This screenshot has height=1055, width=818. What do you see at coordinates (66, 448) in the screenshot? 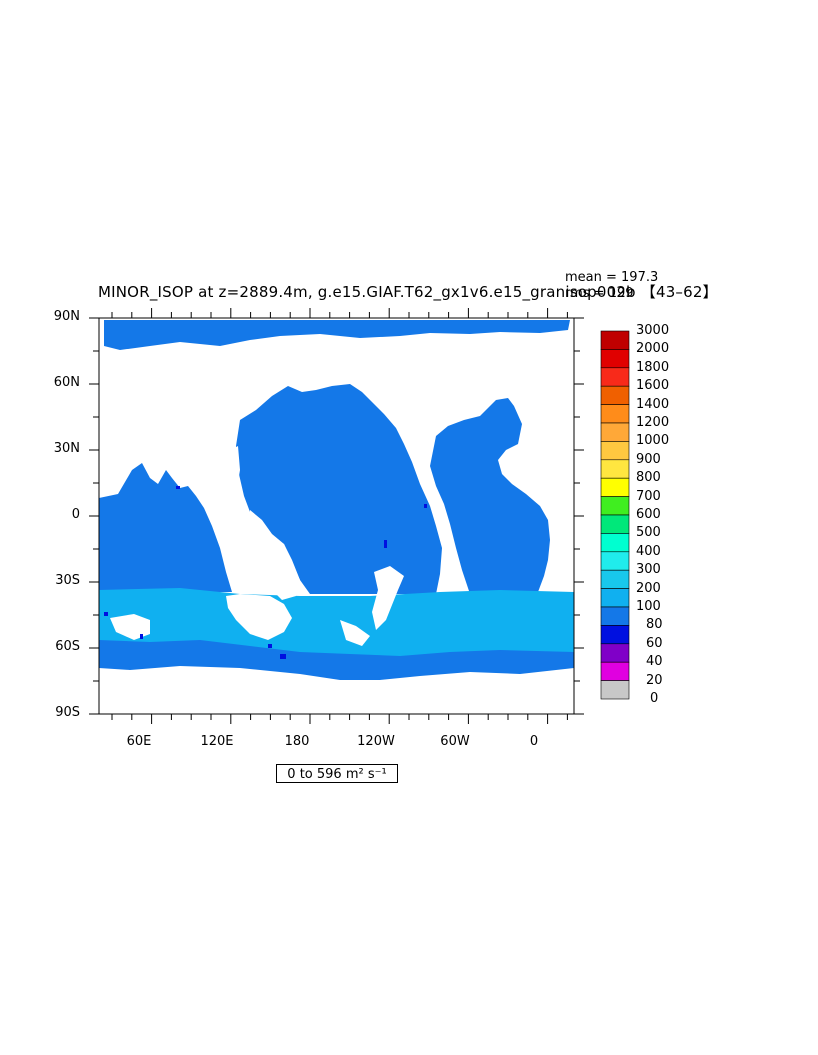
I see `y-tick-30n: 30N` at bounding box center [66, 448].